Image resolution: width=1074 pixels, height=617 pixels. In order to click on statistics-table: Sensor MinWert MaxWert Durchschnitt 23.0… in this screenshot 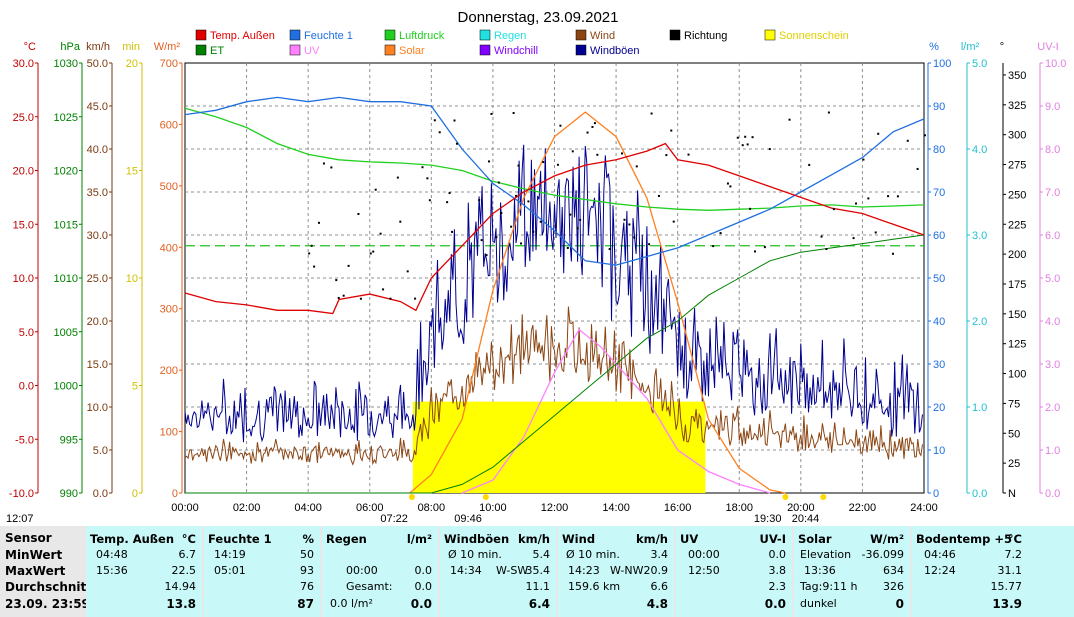, I will do `click(537, 571)`.